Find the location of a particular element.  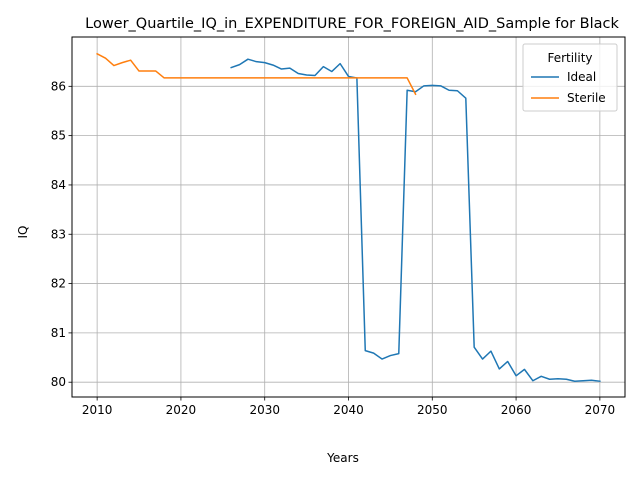

y-tick-label: 82 is located at coordinates (58, 284).